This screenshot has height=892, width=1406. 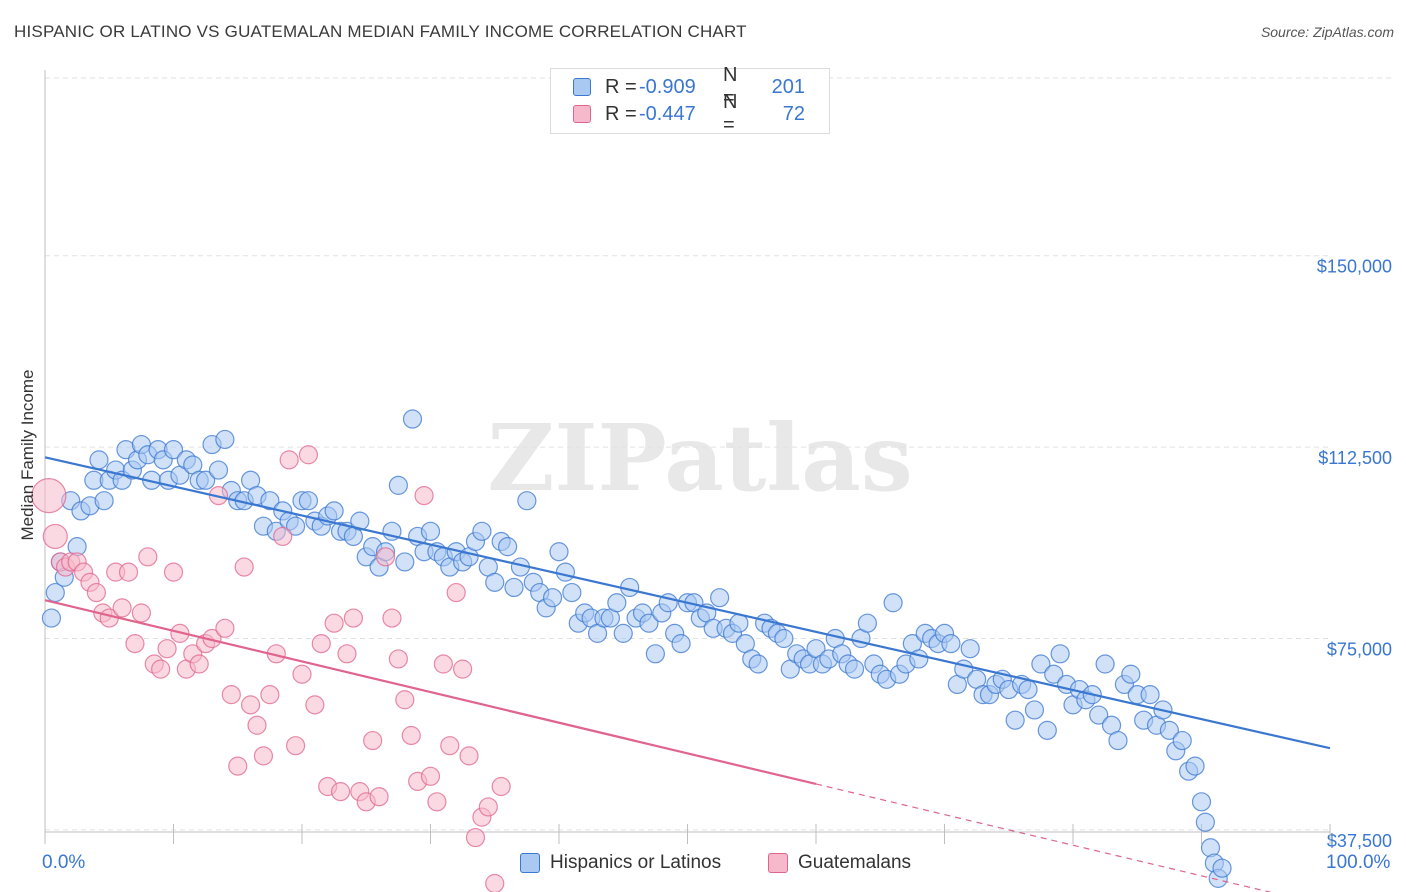 I want to click on watermark: ZIPatlas, so click(x=699, y=458).